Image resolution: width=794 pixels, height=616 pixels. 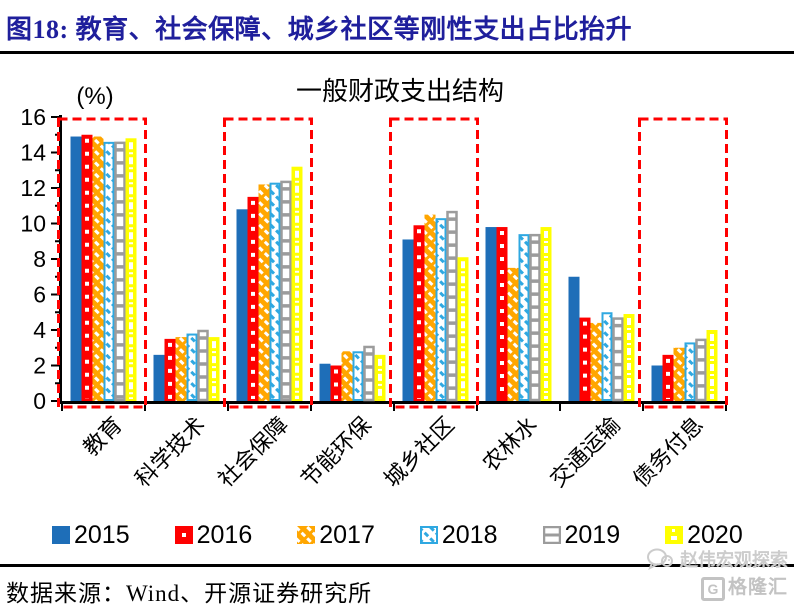 What do you see at coordinates (683, 263) in the screenshot?
I see `highlight-box-债务付息` at bounding box center [683, 263].